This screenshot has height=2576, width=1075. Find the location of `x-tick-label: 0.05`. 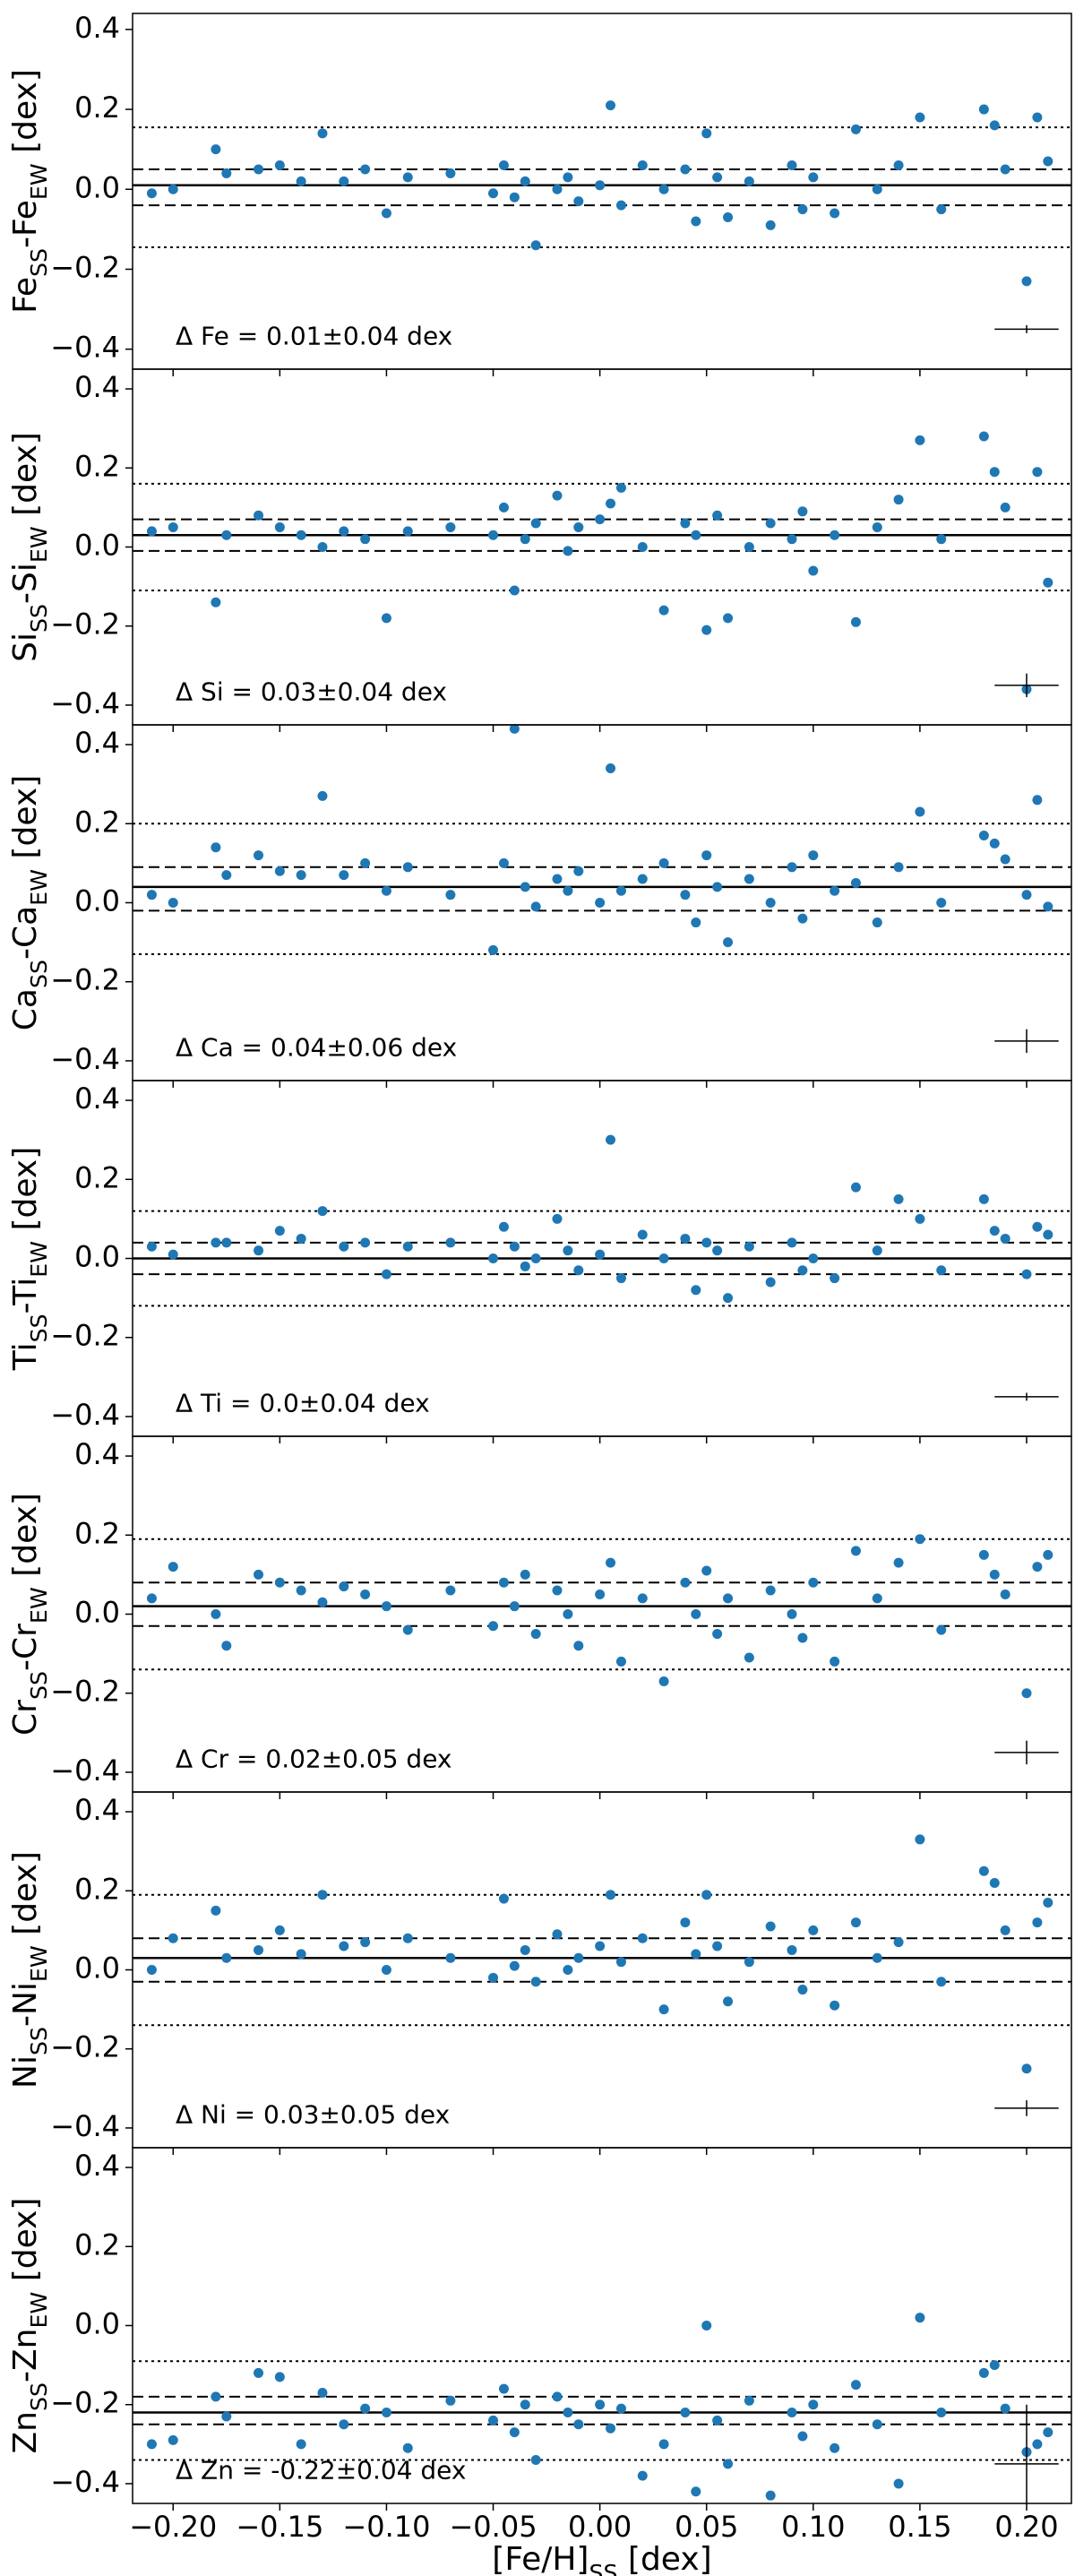

x-tick-label: 0.05 is located at coordinates (706, 2527).